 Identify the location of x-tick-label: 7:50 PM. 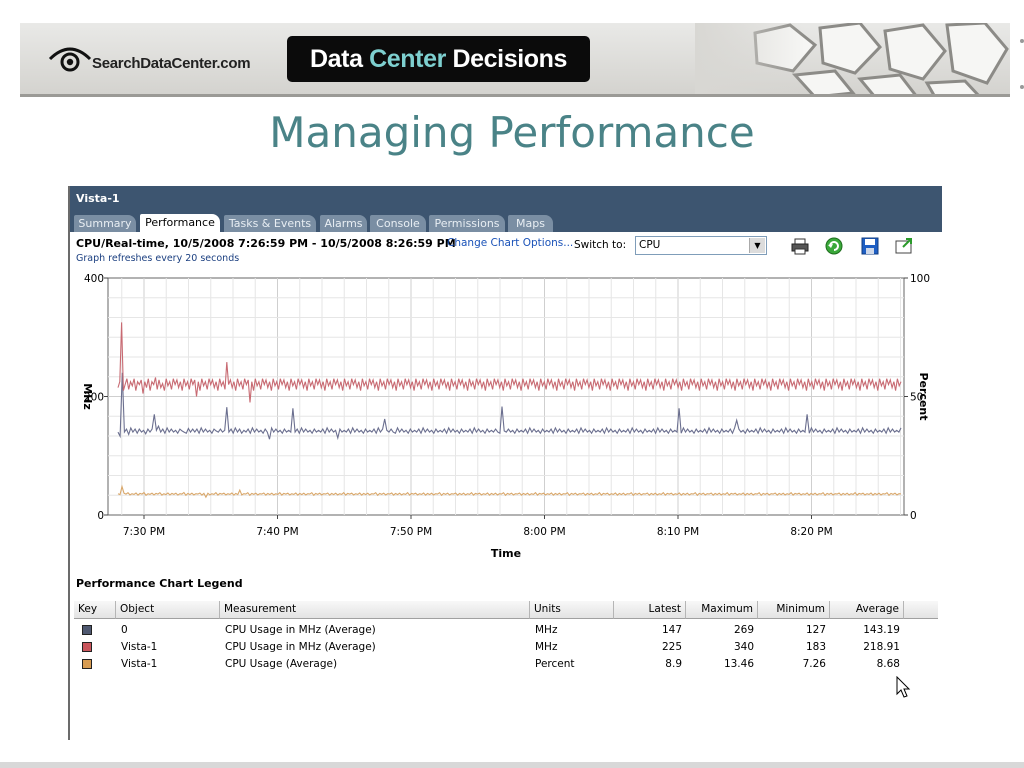
(411, 532).